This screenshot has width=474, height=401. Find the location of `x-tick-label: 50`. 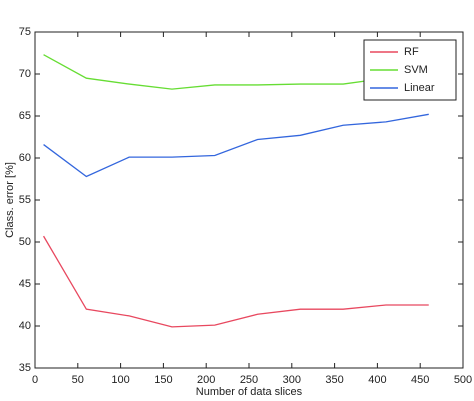

x-tick-label: 50 is located at coordinates (78, 380).